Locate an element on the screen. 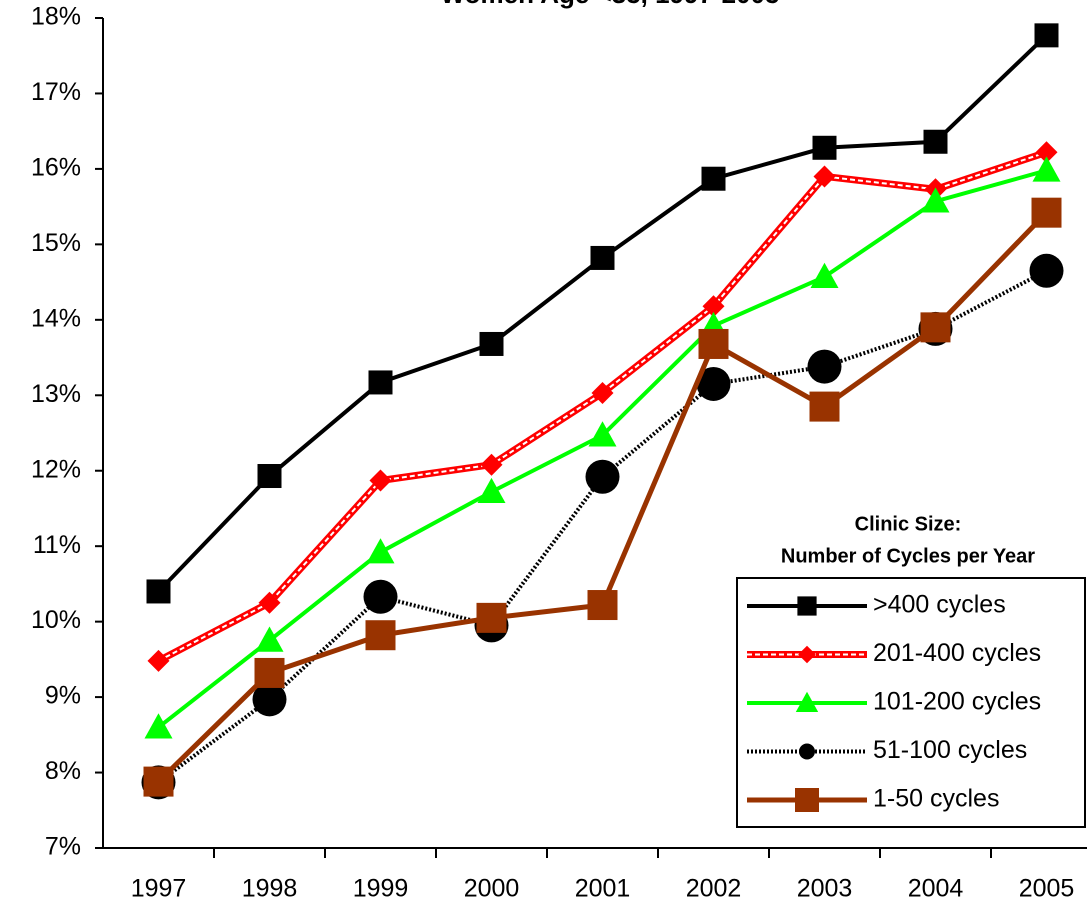 Image resolution: width=1087 pixels, height=913 pixels. y-tick-label: 14% is located at coordinates (56, 318).